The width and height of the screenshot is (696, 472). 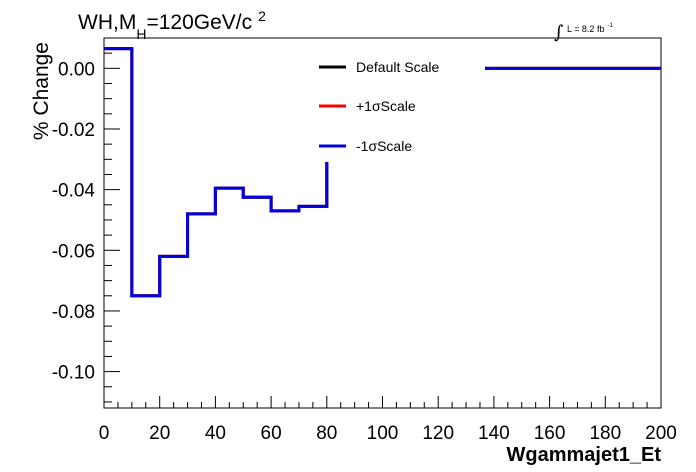 What do you see at coordinates (610, 26) in the screenshot?
I see `lumi-sup: -1` at bounding box center [610, 26].